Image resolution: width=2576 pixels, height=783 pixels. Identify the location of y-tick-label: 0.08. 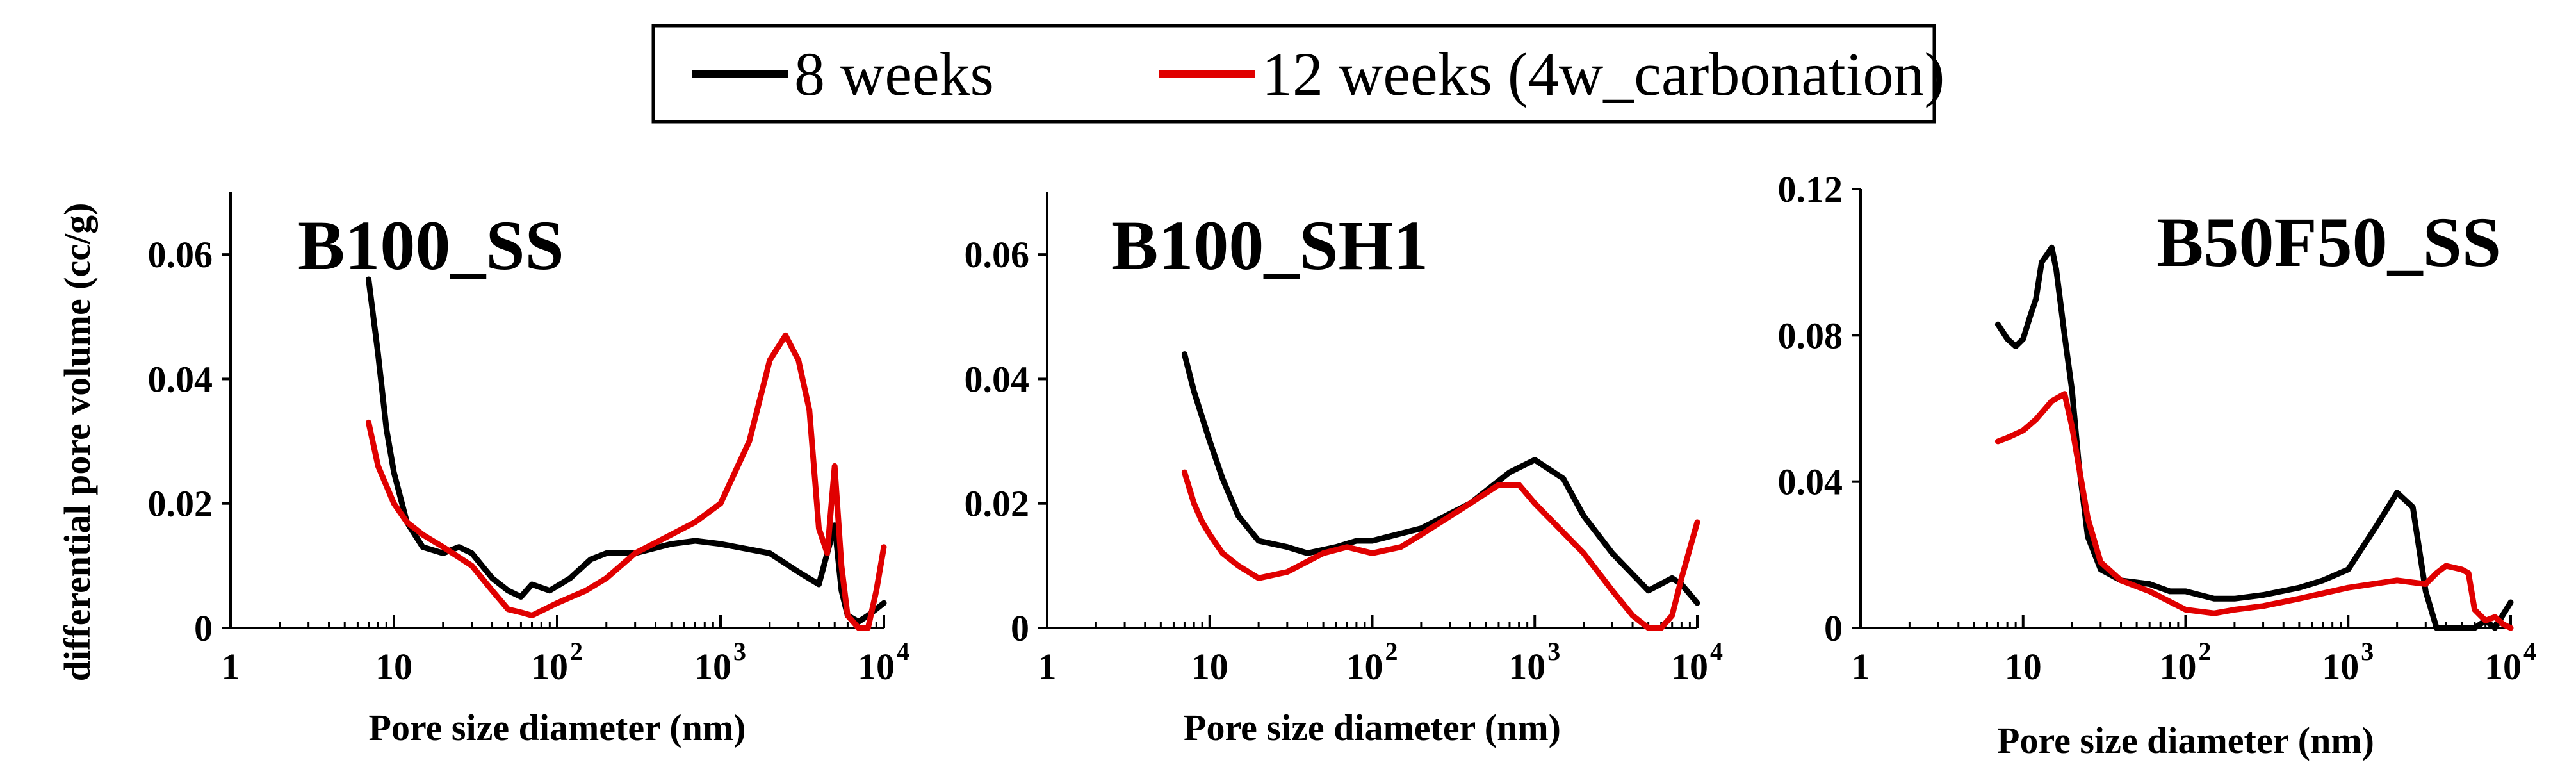
(1810, 335).